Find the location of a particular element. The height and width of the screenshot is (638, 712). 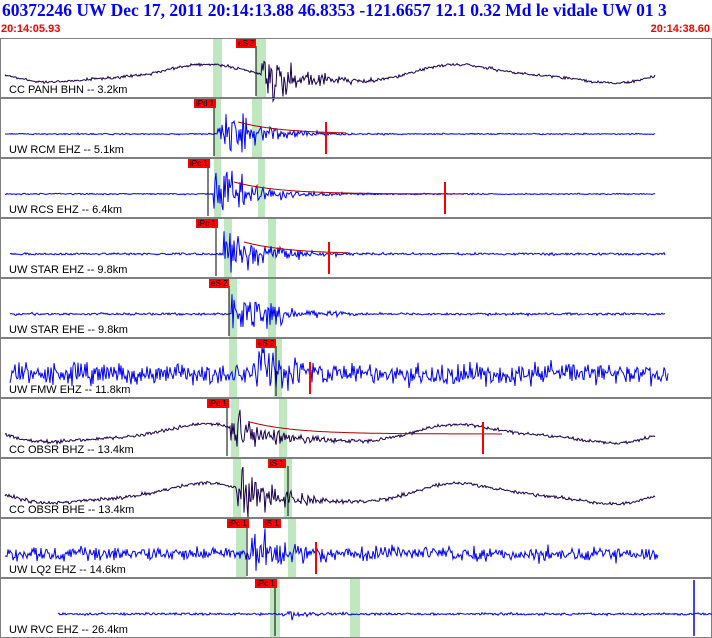

station-label: CC OBSR BHZ -- 13.4km is located at coordinates (71, 450).